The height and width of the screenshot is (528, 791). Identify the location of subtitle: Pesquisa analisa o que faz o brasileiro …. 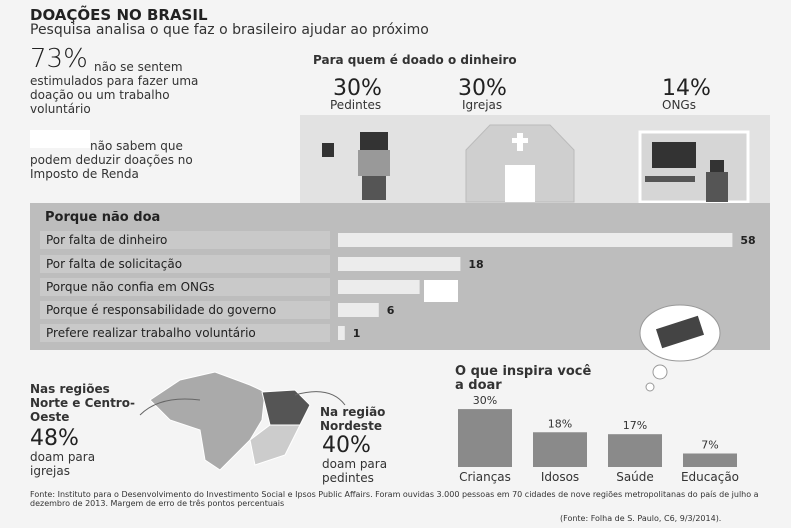
(229, 30).